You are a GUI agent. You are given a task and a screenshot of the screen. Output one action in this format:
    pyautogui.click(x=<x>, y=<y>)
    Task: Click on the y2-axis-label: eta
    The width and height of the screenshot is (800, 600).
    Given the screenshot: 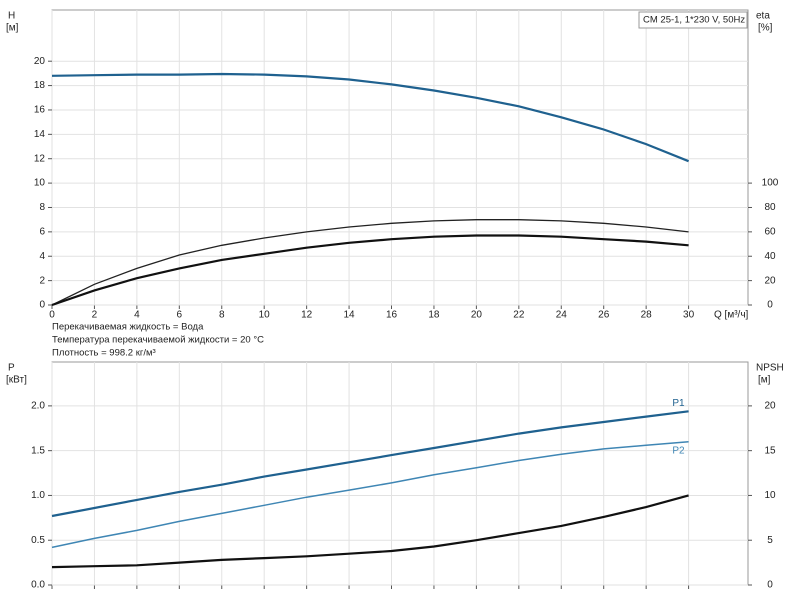 What is the action you would take?
    pyautogui.click(x=763, y=16)
    